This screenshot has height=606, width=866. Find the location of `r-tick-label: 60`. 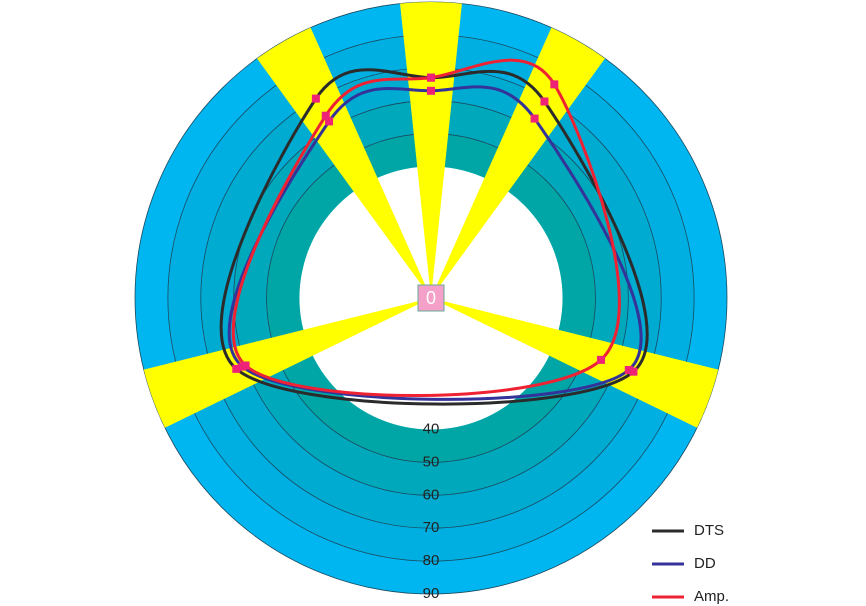

r-tick-label: 60 is located at coordinates (431, 494).